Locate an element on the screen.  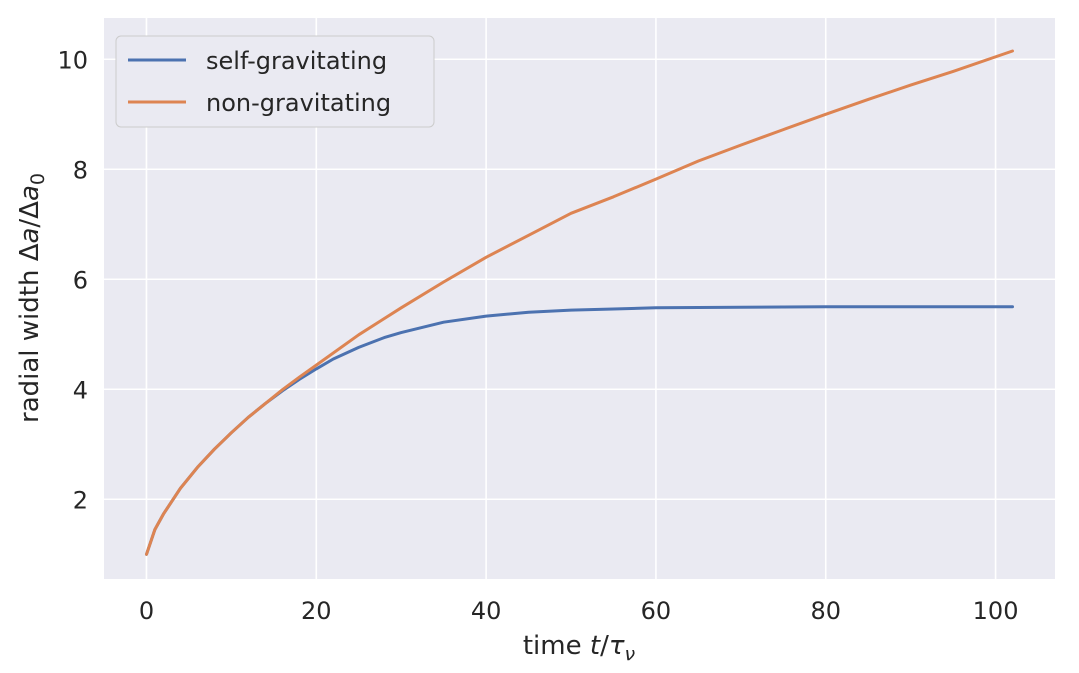
y-axis-label: radial width Δa/Δa0 is located at coordinates (32, 298).